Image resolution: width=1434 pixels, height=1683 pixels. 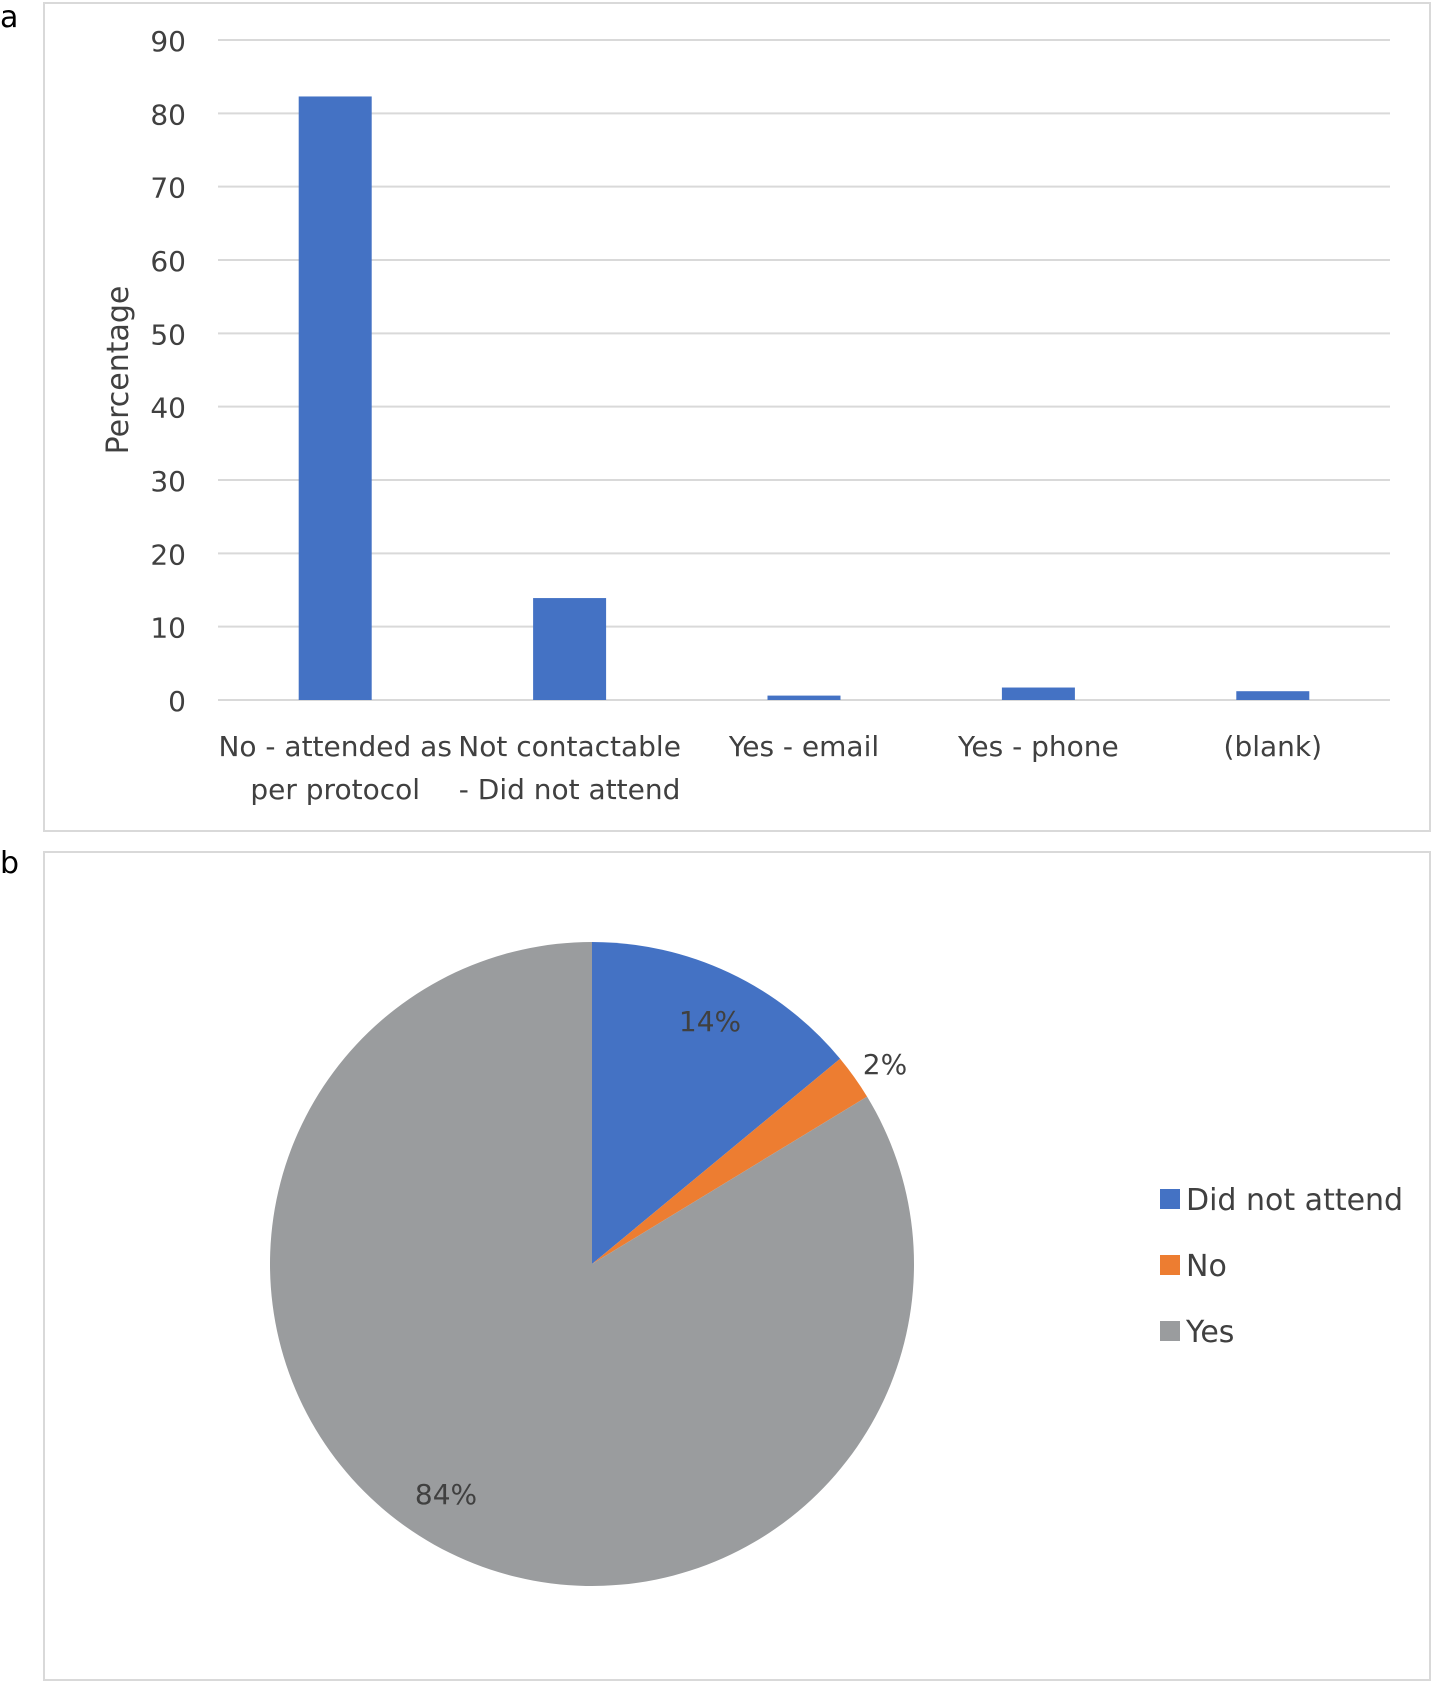 What do you see at coordinates (1206, 1266) in the screenshot?
I see `legend-entry: No` at bounding box center [1206, 1266].